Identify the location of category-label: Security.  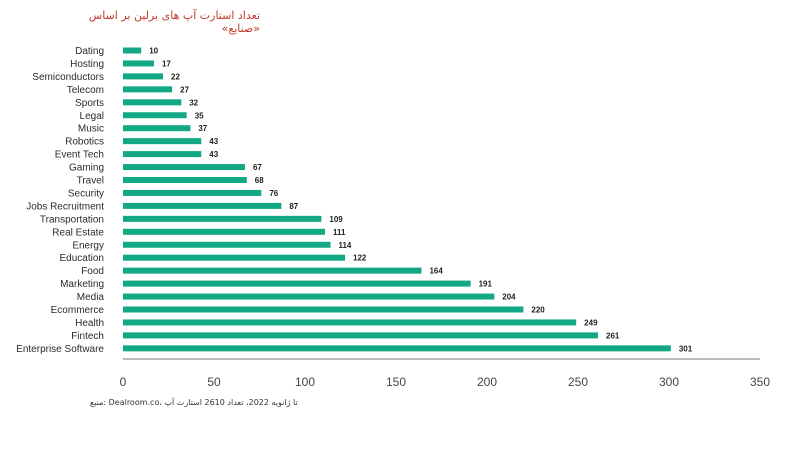
(86, 193).